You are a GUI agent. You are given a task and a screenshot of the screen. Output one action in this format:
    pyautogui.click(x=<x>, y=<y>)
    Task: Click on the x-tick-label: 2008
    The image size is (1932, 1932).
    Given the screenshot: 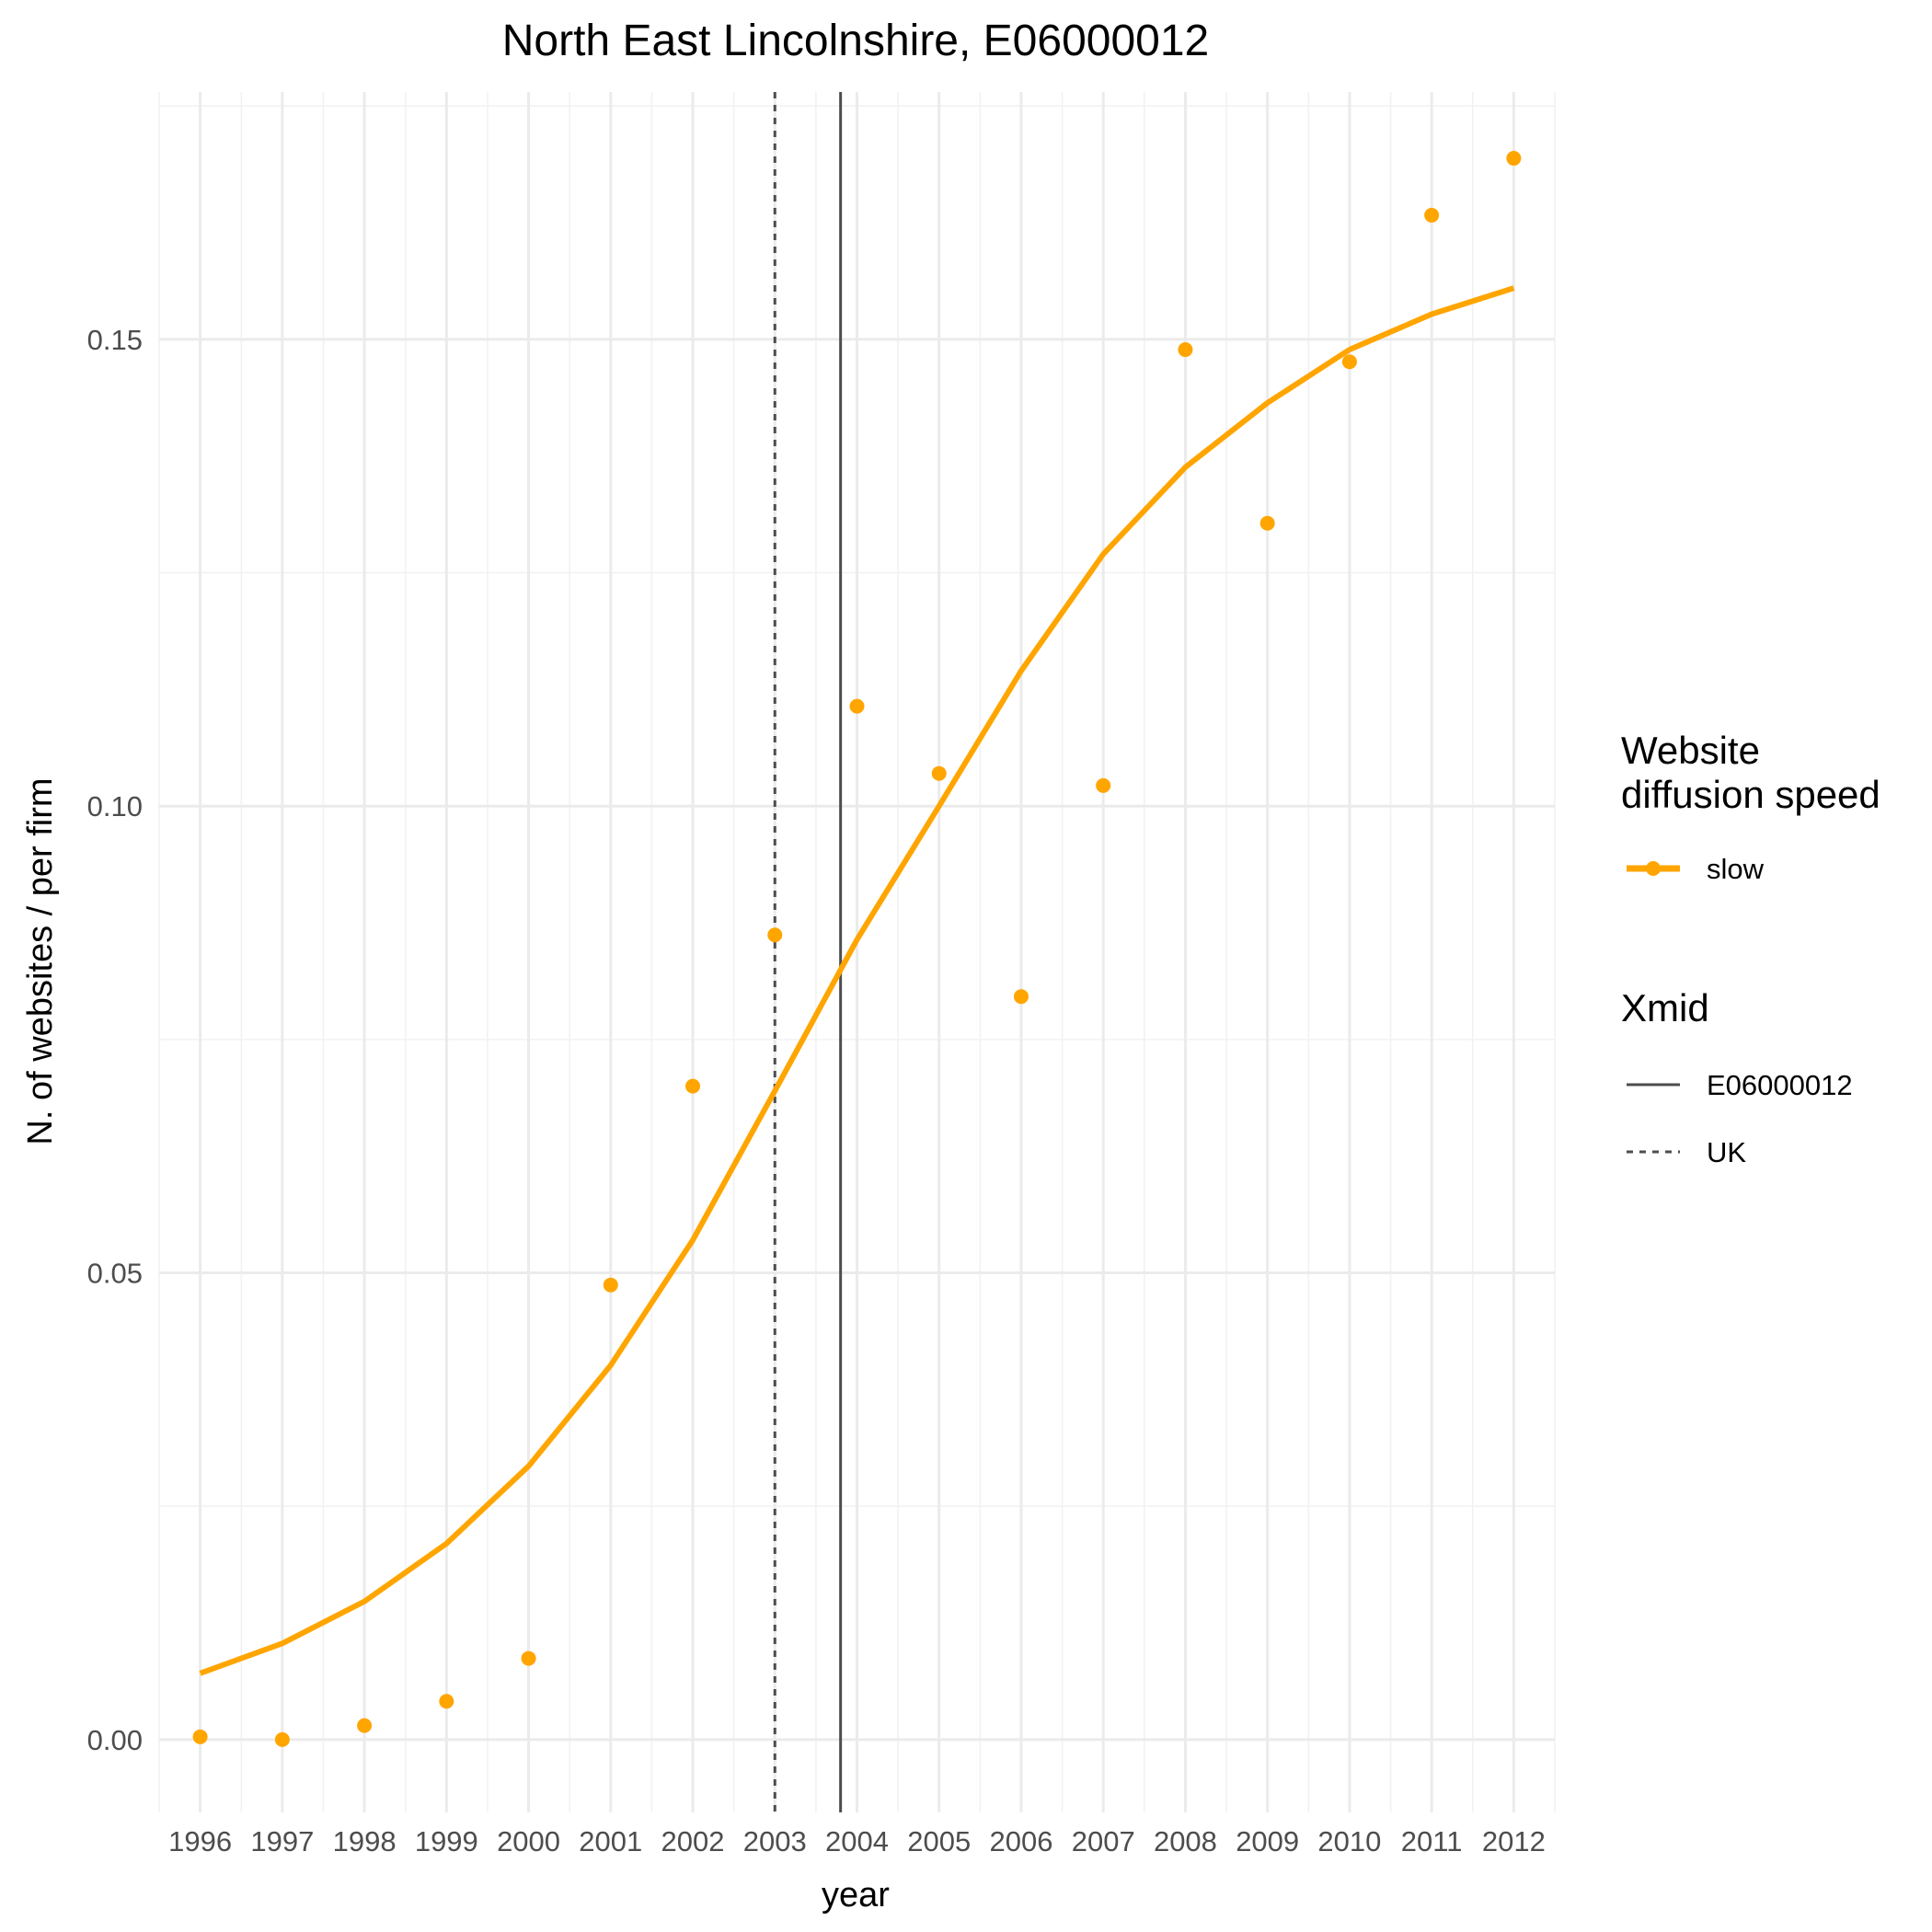 What is the action you would take?
    pyautogui.click(x=1185, y=1841)
    